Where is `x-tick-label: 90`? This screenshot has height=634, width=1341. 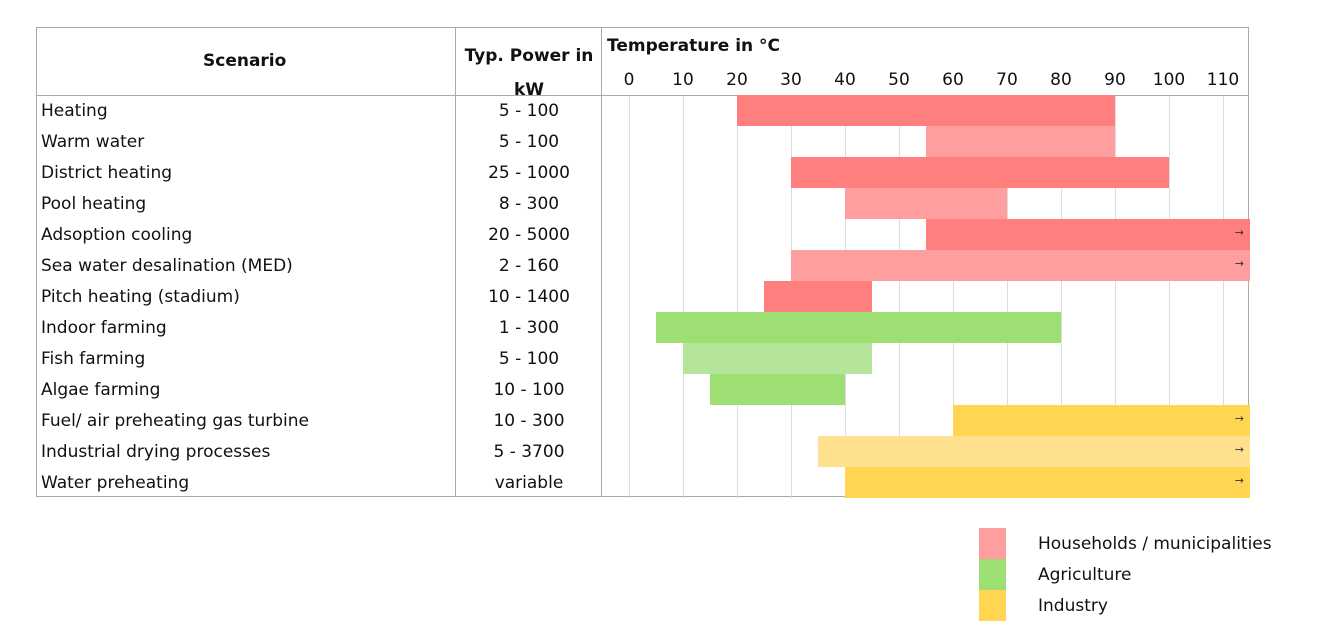
x-tick-label: 90 is located at coordinates (1115, 80).